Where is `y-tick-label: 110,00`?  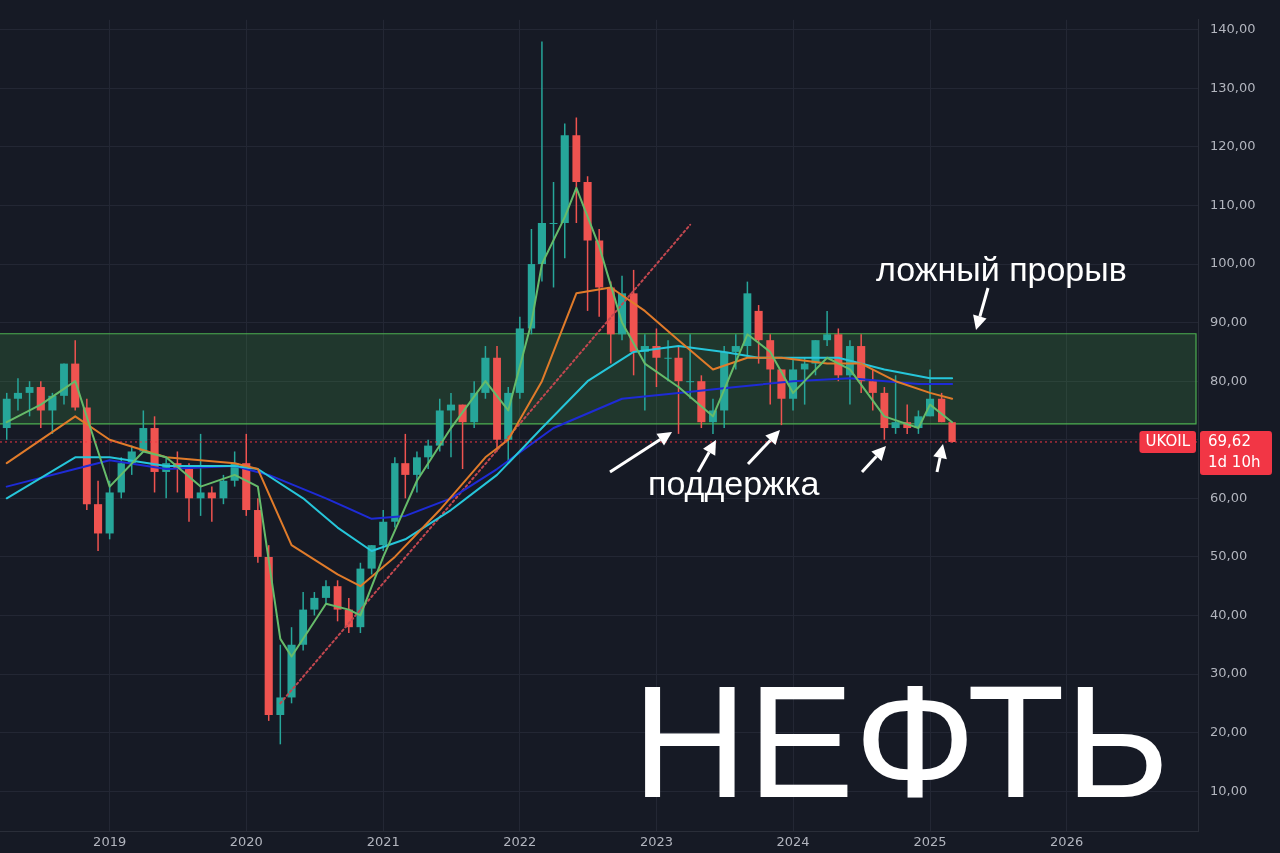 y-tick-label: 110,00 is located at coordinates (1233, 204).